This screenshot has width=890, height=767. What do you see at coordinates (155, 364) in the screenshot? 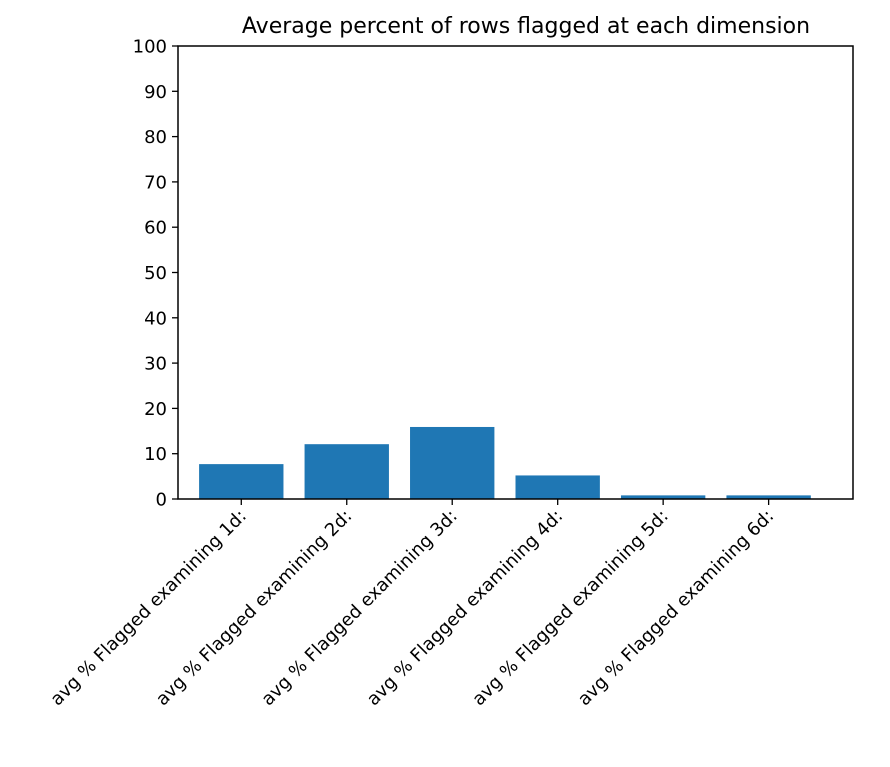
I see `y-tick-label: 30` at bounding box center [155, 364].